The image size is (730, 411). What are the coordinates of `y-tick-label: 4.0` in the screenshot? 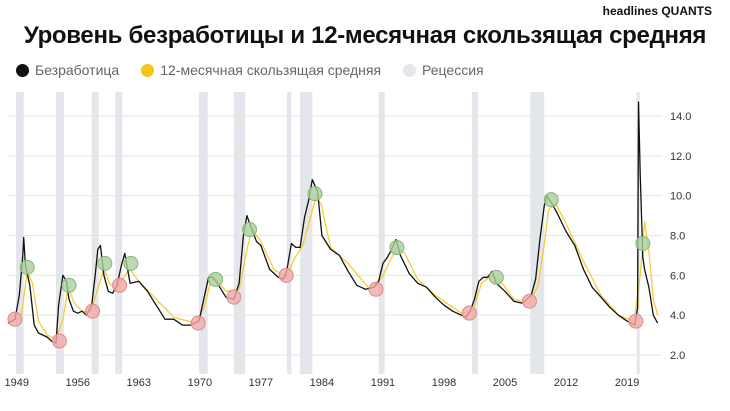 It's located at (677, 316).